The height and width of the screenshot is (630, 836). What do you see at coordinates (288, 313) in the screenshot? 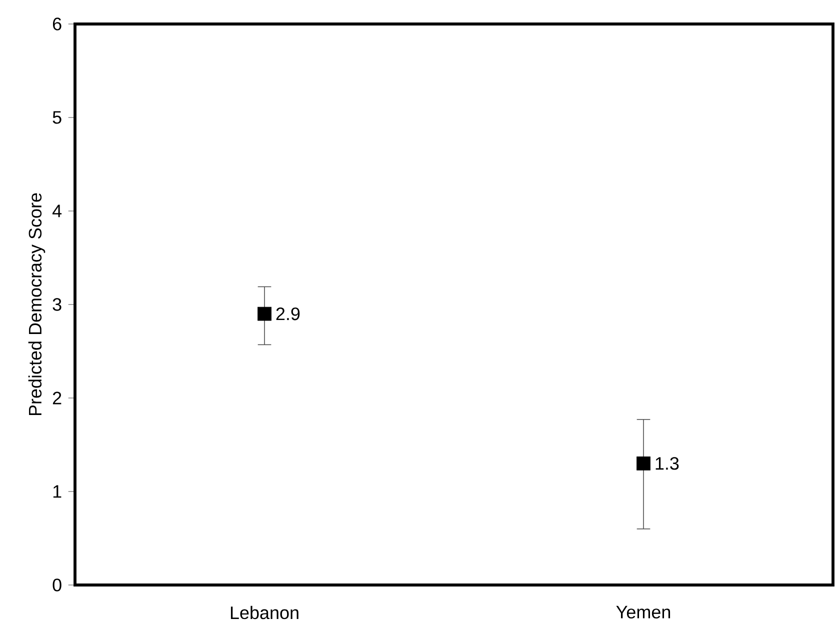
I see `data-label: 2.9` at bounding box center [288, 313].